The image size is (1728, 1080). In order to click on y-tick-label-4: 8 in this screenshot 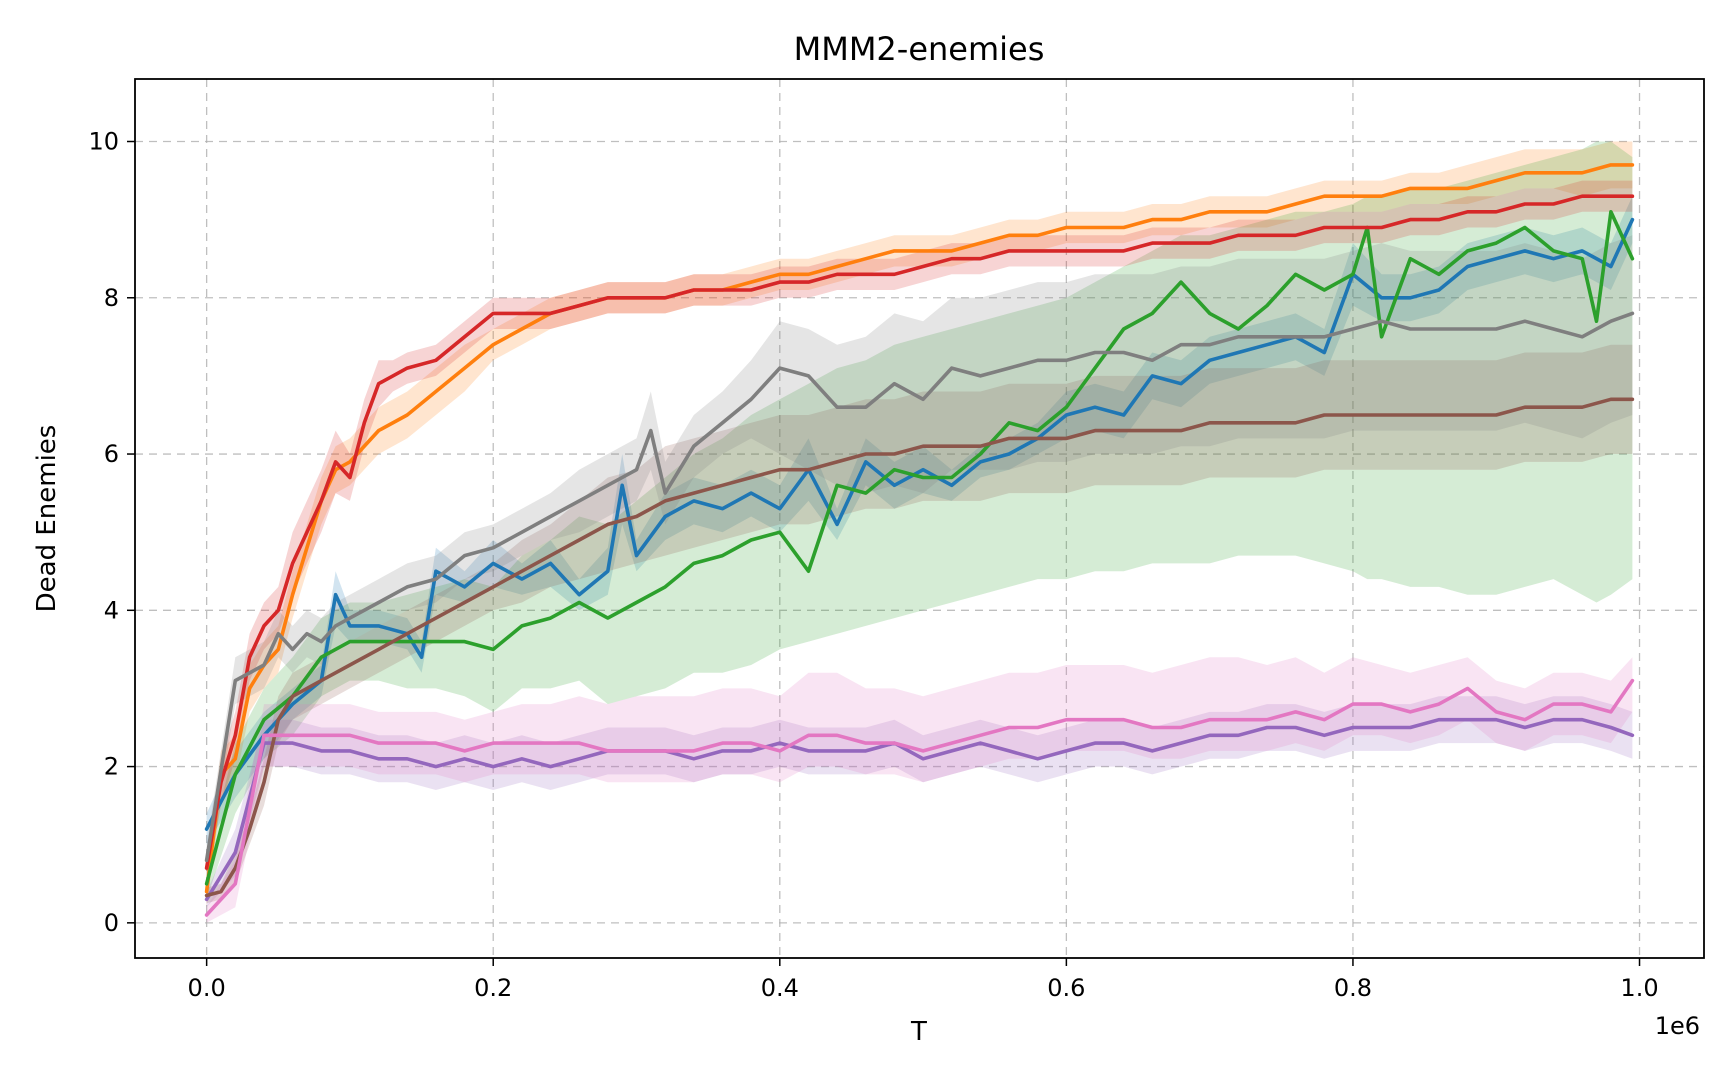, I will do `click(111, 298)`.